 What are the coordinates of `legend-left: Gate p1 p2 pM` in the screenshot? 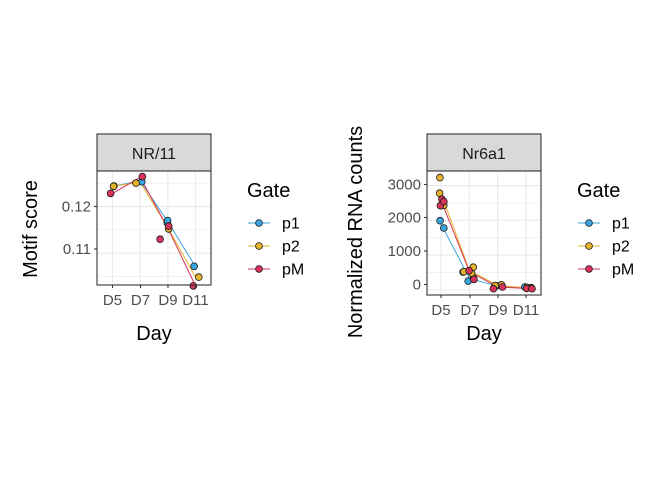 It's located at (275, 229).